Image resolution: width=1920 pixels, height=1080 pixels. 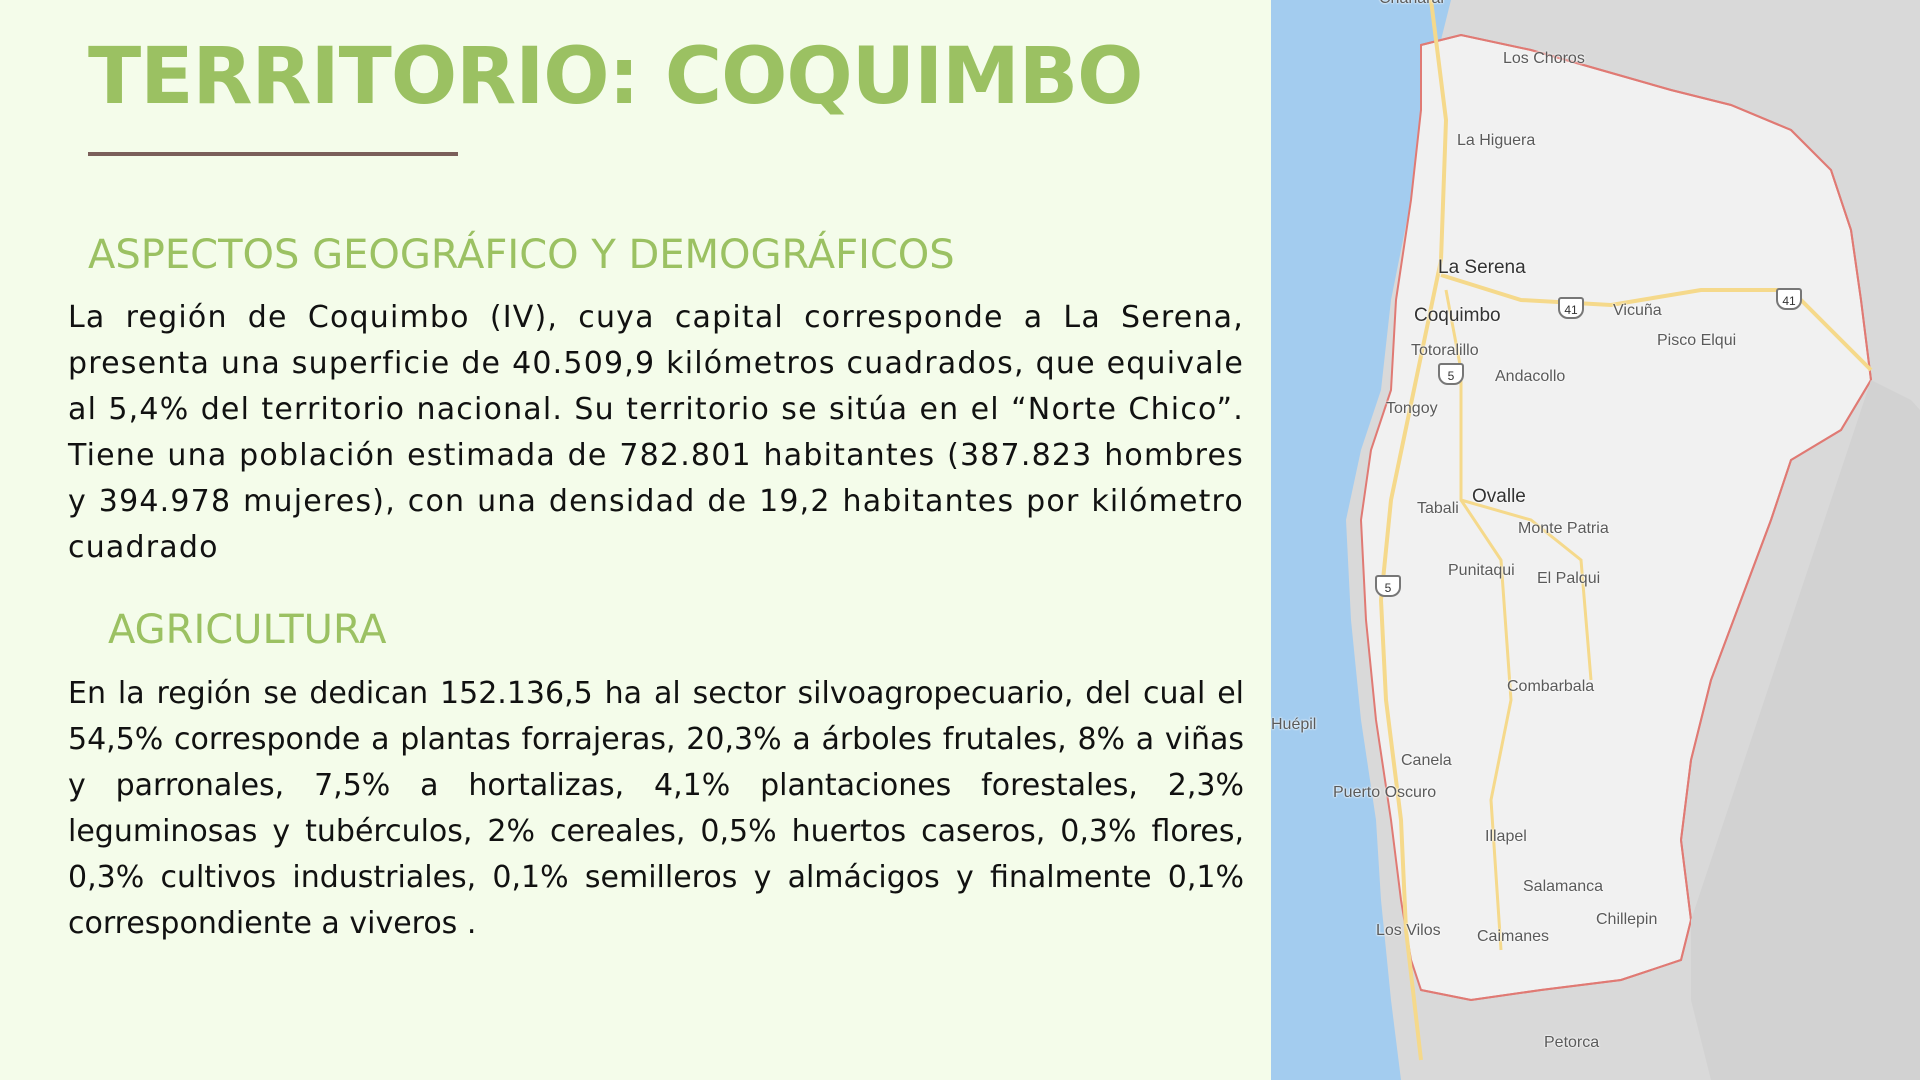 What do you see at coordinates (1551, 686) in the screenshot?
I see `map-label-combarbala: Combarbala` at bounding box center [1551, 686].